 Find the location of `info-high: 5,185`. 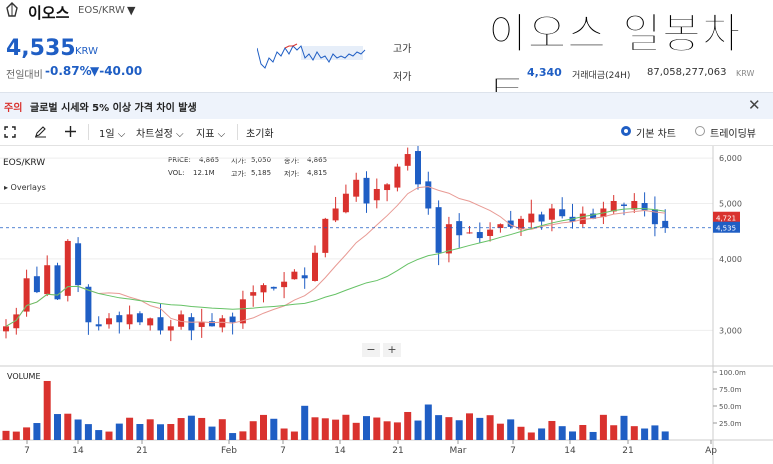

info-high: 5,185 is located at coordinates (261, 173).